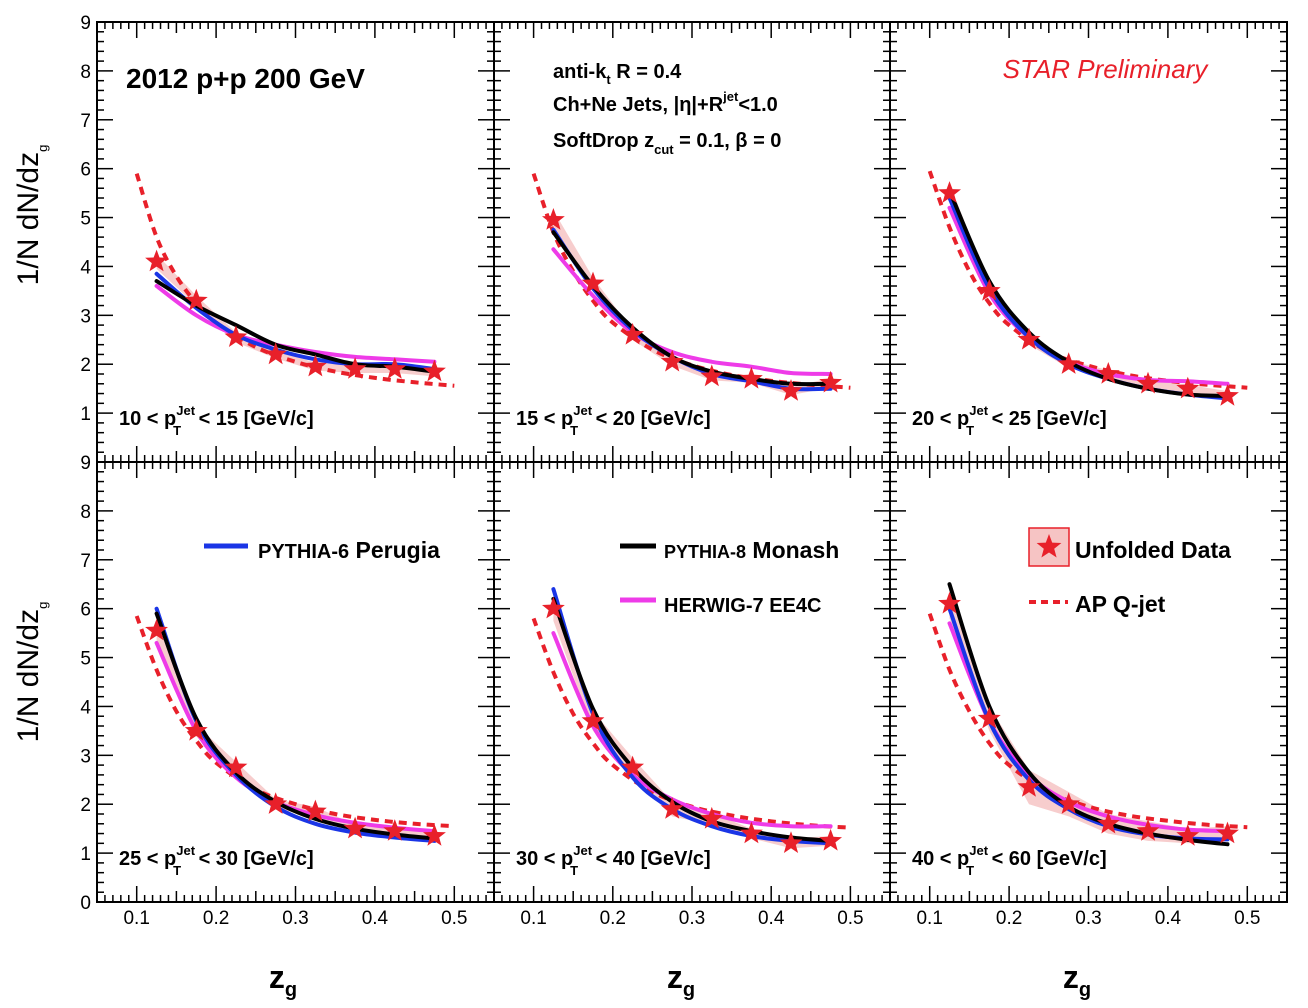  Describe the element at coordinates (613, 860) in the screenshot. I see `pt-bin-label: 30 < pJet T < 40 [GeV/c]` at that location.